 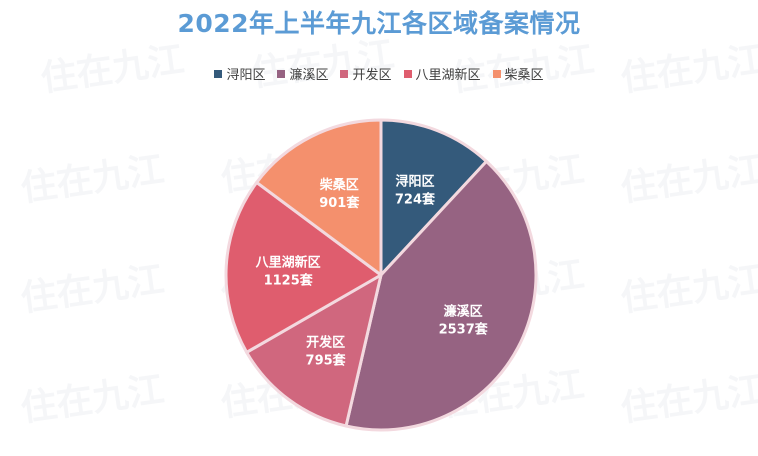 What do you see at coordinates (414, 181) in the screenshot?
I see `slice-name-label: 浔阳区` at bounding box center [414, 181].